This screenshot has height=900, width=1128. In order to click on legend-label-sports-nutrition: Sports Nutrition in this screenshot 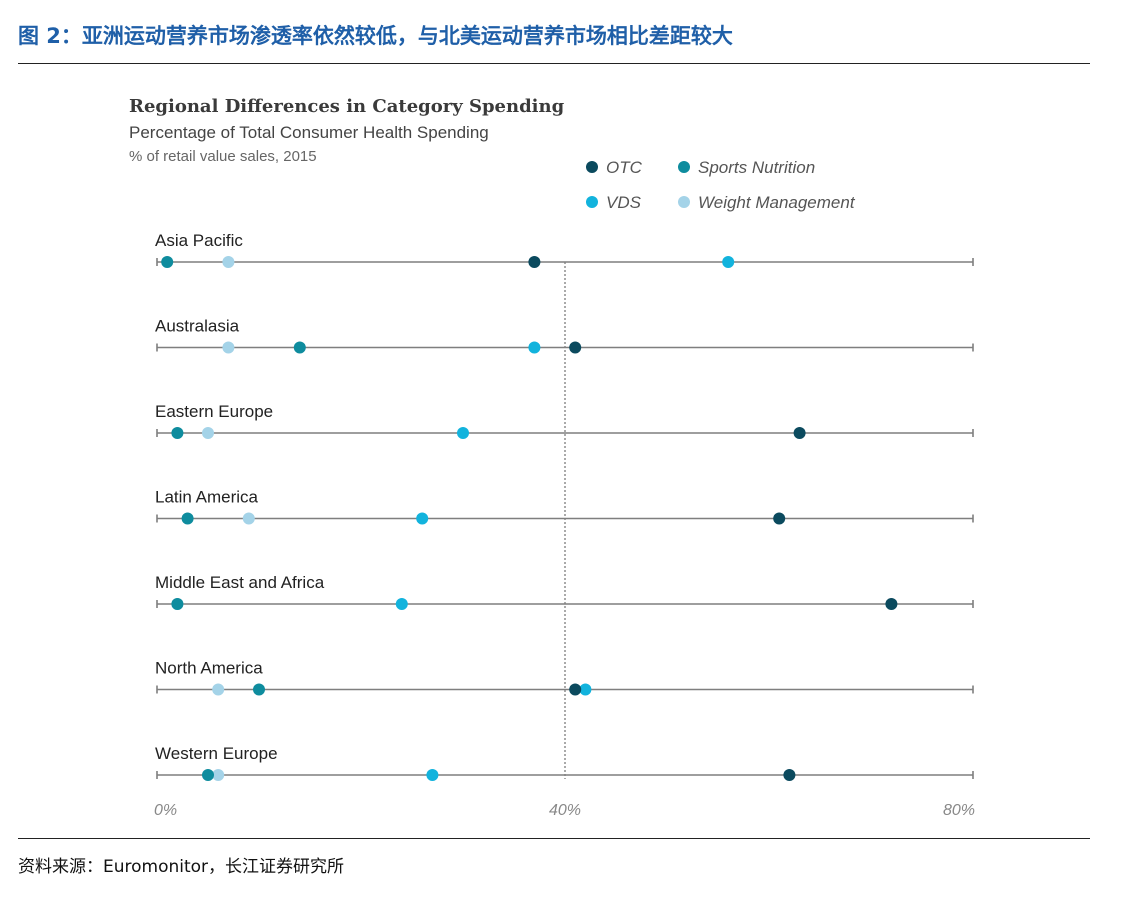, I will do `click(756, 167)`.